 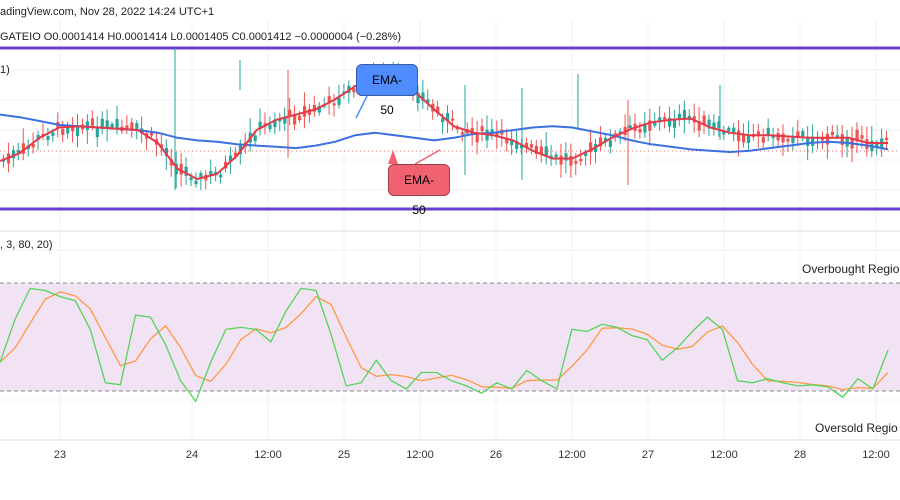 What do you see at coordinates (60, 455) in the screenshot?
I see `x-tick-label: 23` at bounding box center [60, 455].